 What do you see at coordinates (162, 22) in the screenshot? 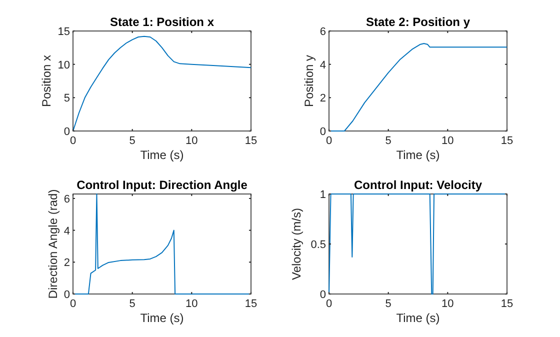
I see `chart-title: State 1: Position x` at bounding box center [162, 22].